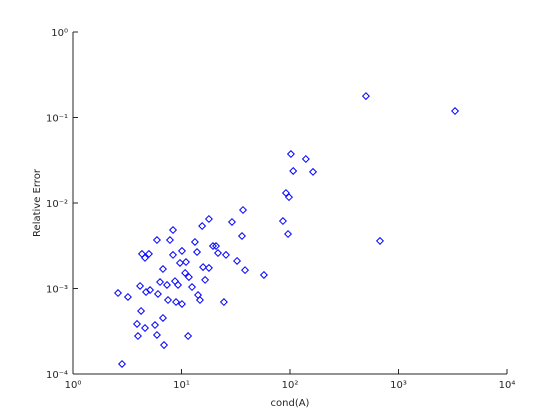 The height and width of the screenshot is (420, 560). I want to click on x-tick-label: 10², so click(290, 385).